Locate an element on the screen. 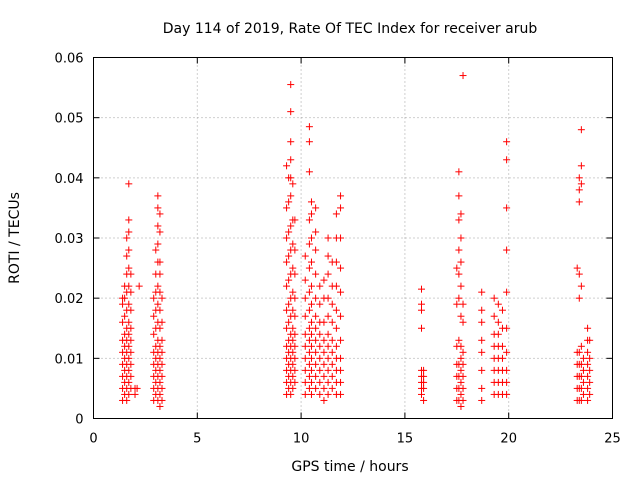 The width and height of the screenshot is (640, 480). y-tick-label: 0 is located at coordinates (79, 420).